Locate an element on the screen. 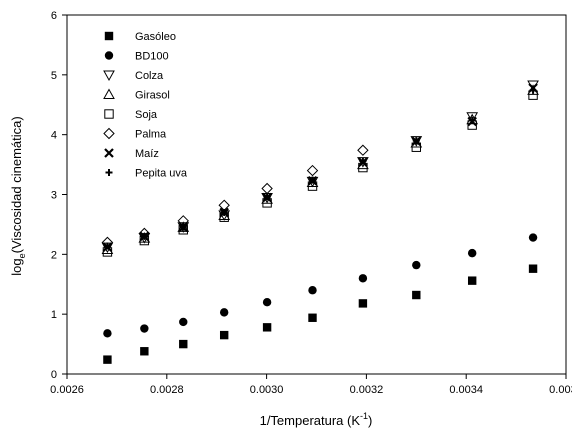  y-tick-label: 2 is located at coordinates (54, 255).